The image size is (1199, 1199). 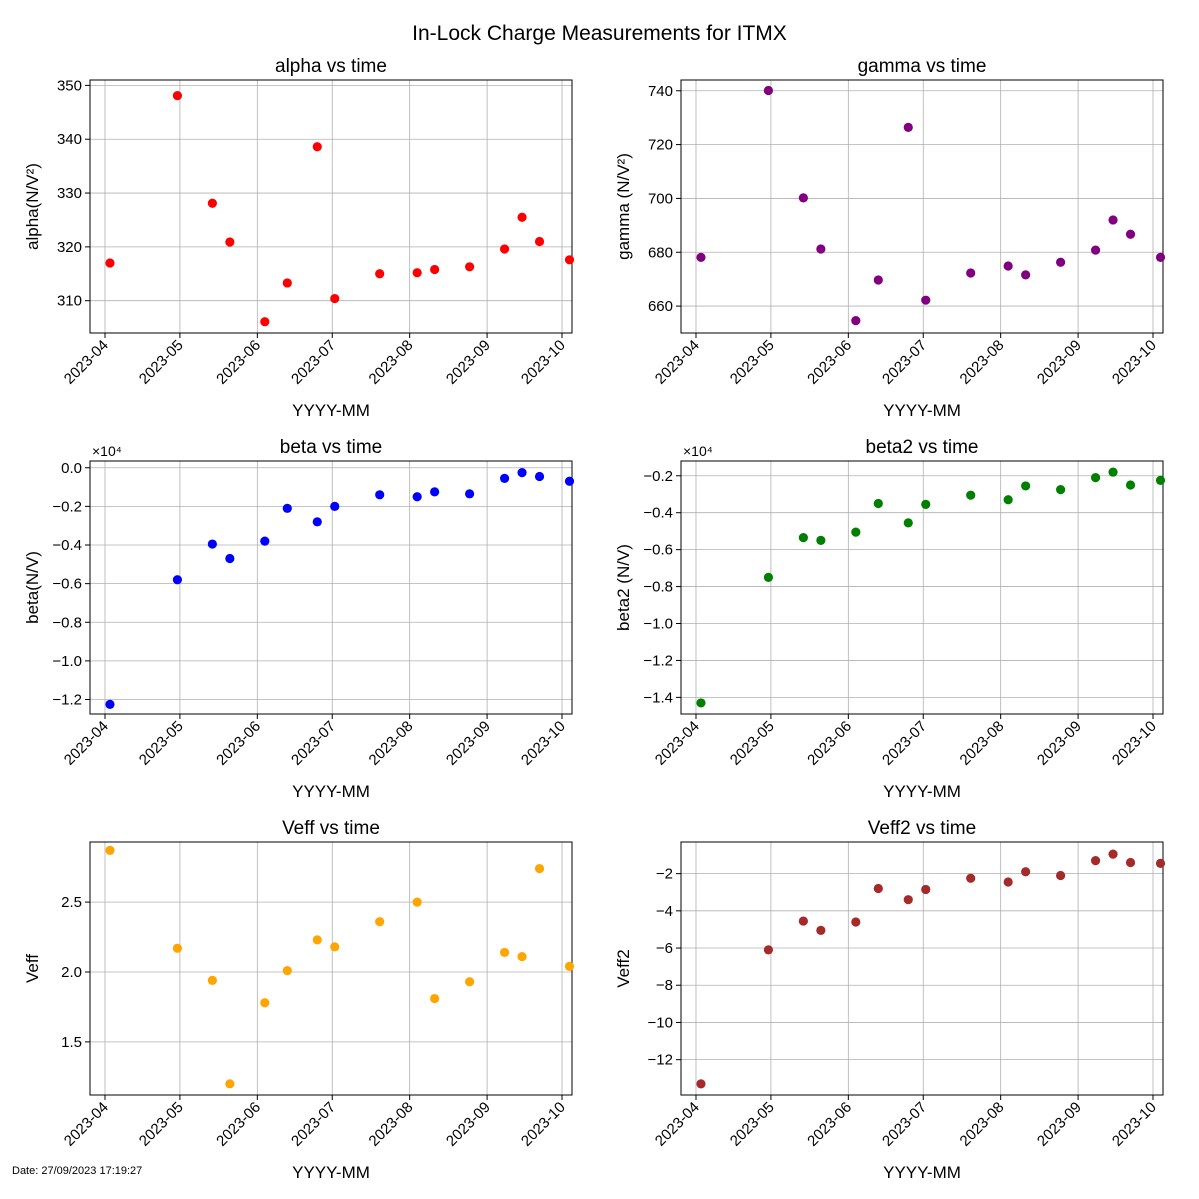 What do you see at coordinates (32, 206) in the screenshot?
I see `y-axis-label: alpha(N/V²)` at bounding box center [32, 206].